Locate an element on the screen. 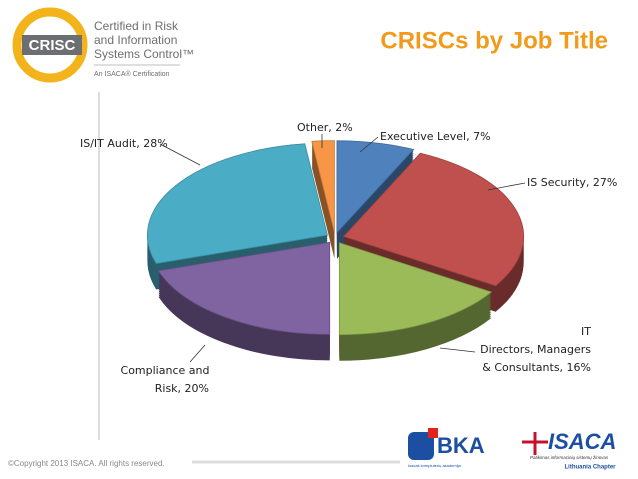 The width and height of the screenshot is (638, 479). data-label: Directors, Managers is located at coordinates (535, 349).